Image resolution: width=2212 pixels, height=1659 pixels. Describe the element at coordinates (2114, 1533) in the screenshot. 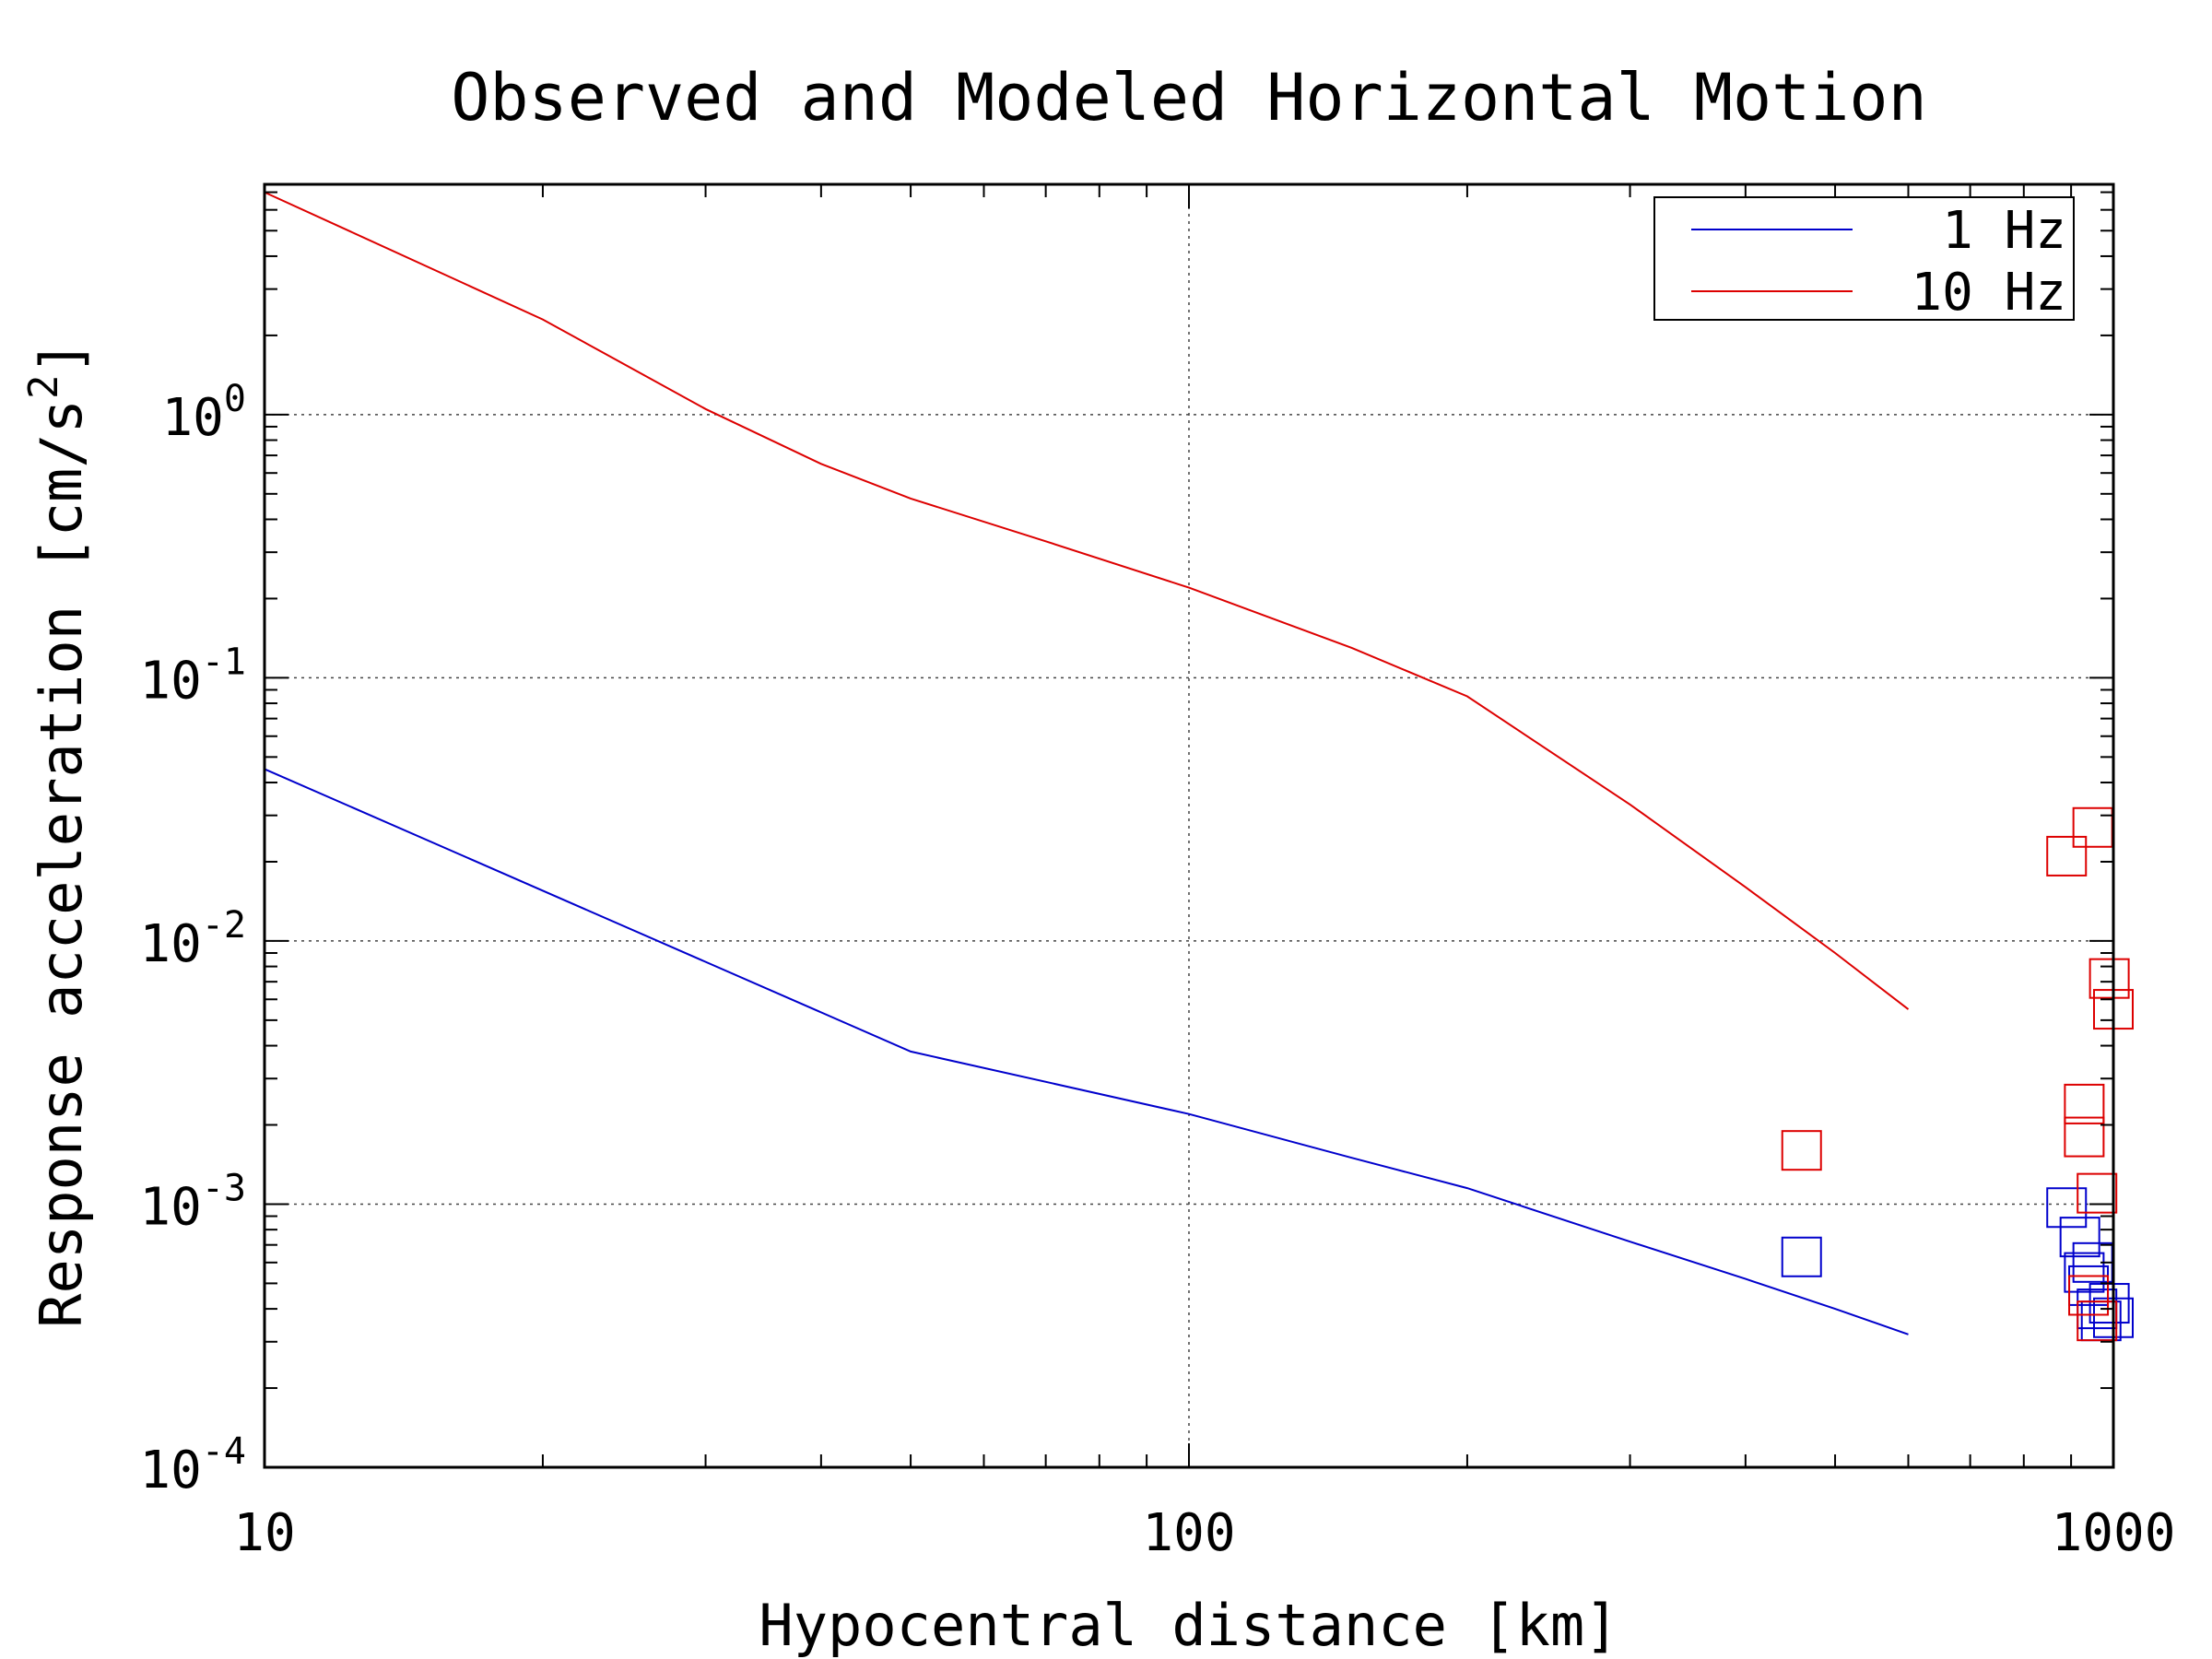

I see `x-tick-label: 1000` at that location.